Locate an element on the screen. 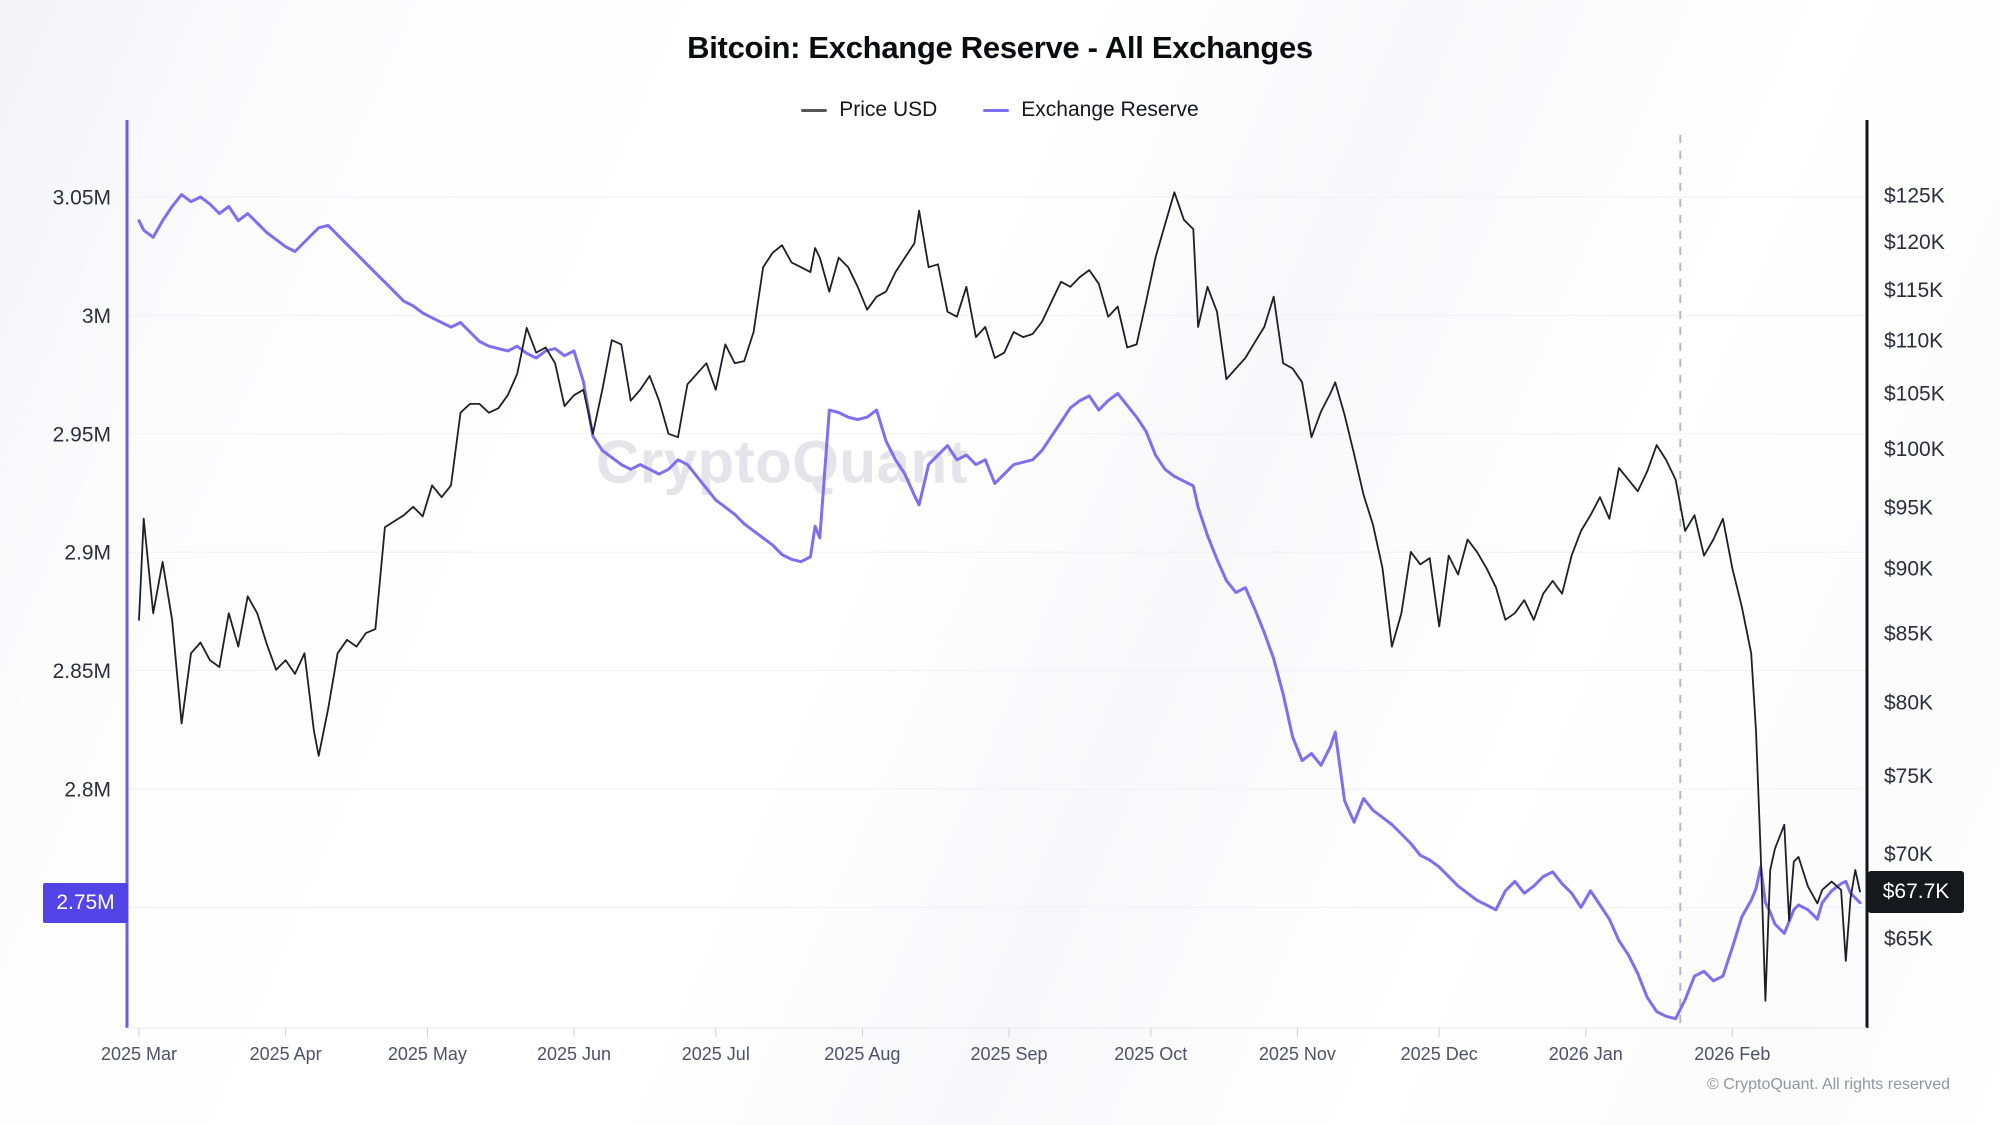 The height and width of the screenshot is (1125, 2000). y-axis-left-label: 3M is located at coordinates (96, 316).